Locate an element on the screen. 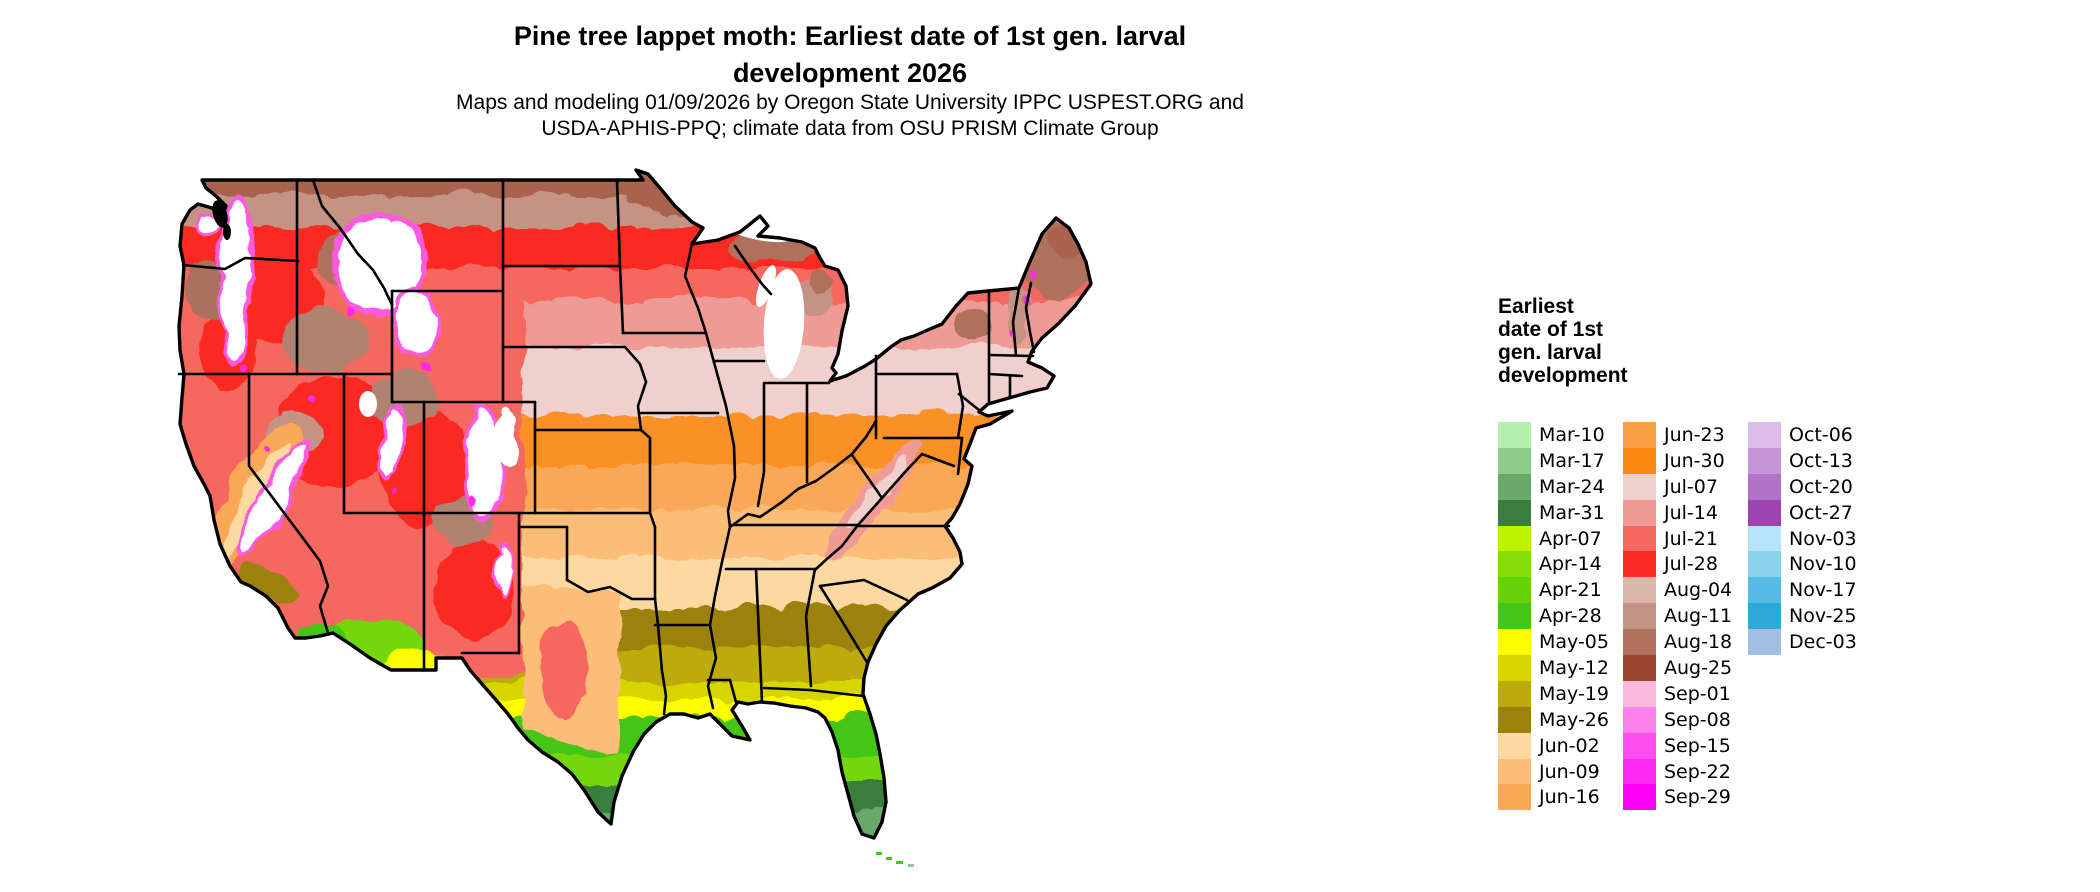  legend-label: Nov-25 is located at coordinates (1823, 616).